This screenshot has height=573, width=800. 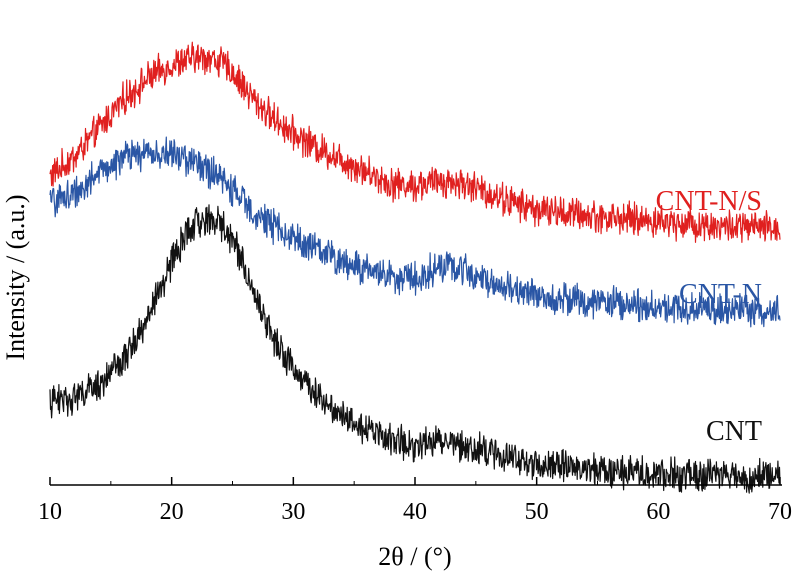 What do you see at coordinates (658, 512) in the screenshot?
I see `x-tick-label-60: 60` at bounding box center [658, 512].